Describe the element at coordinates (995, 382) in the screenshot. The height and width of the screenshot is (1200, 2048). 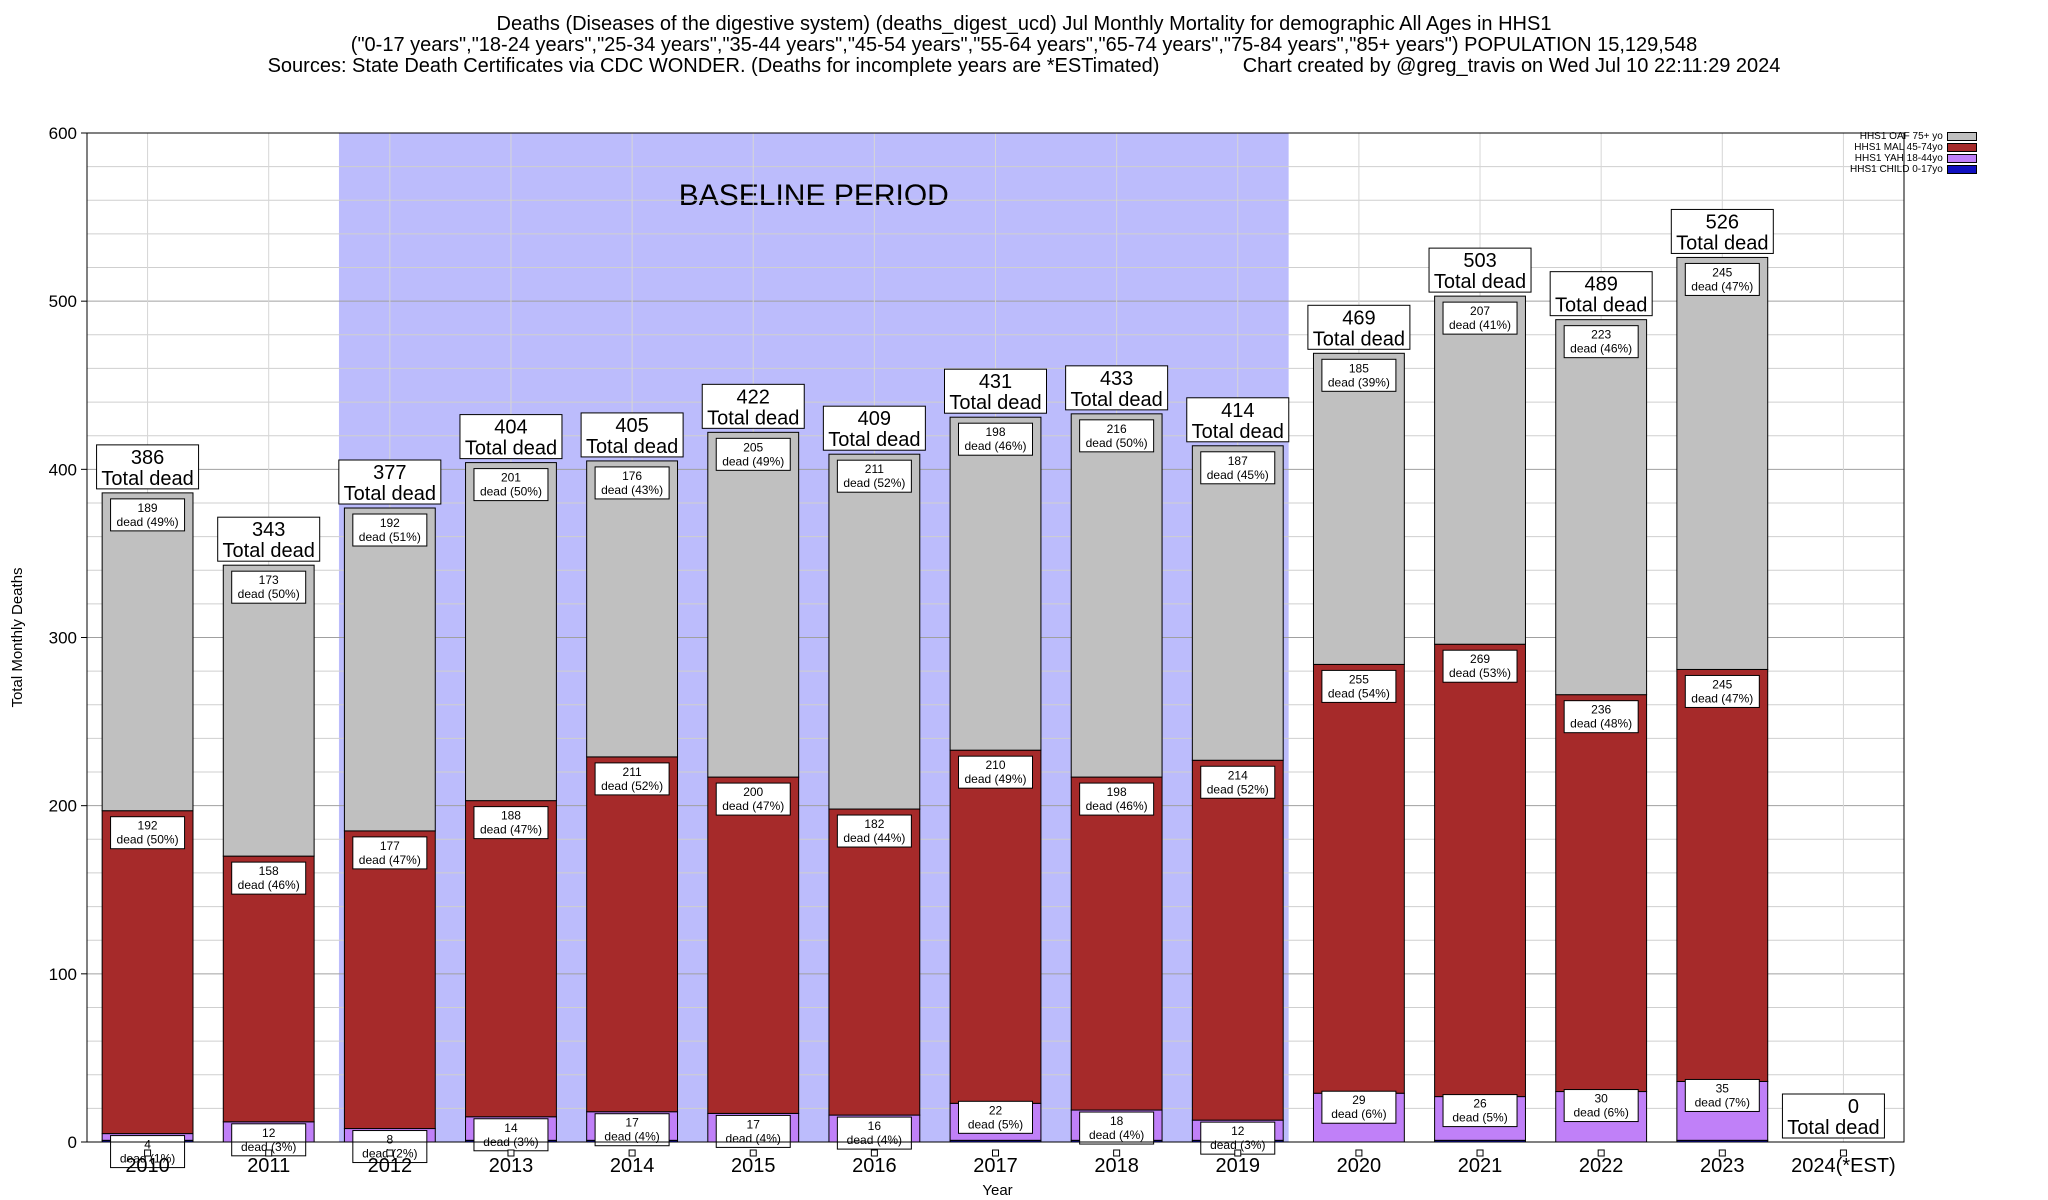
I see `total-label-value: 431` at that location.